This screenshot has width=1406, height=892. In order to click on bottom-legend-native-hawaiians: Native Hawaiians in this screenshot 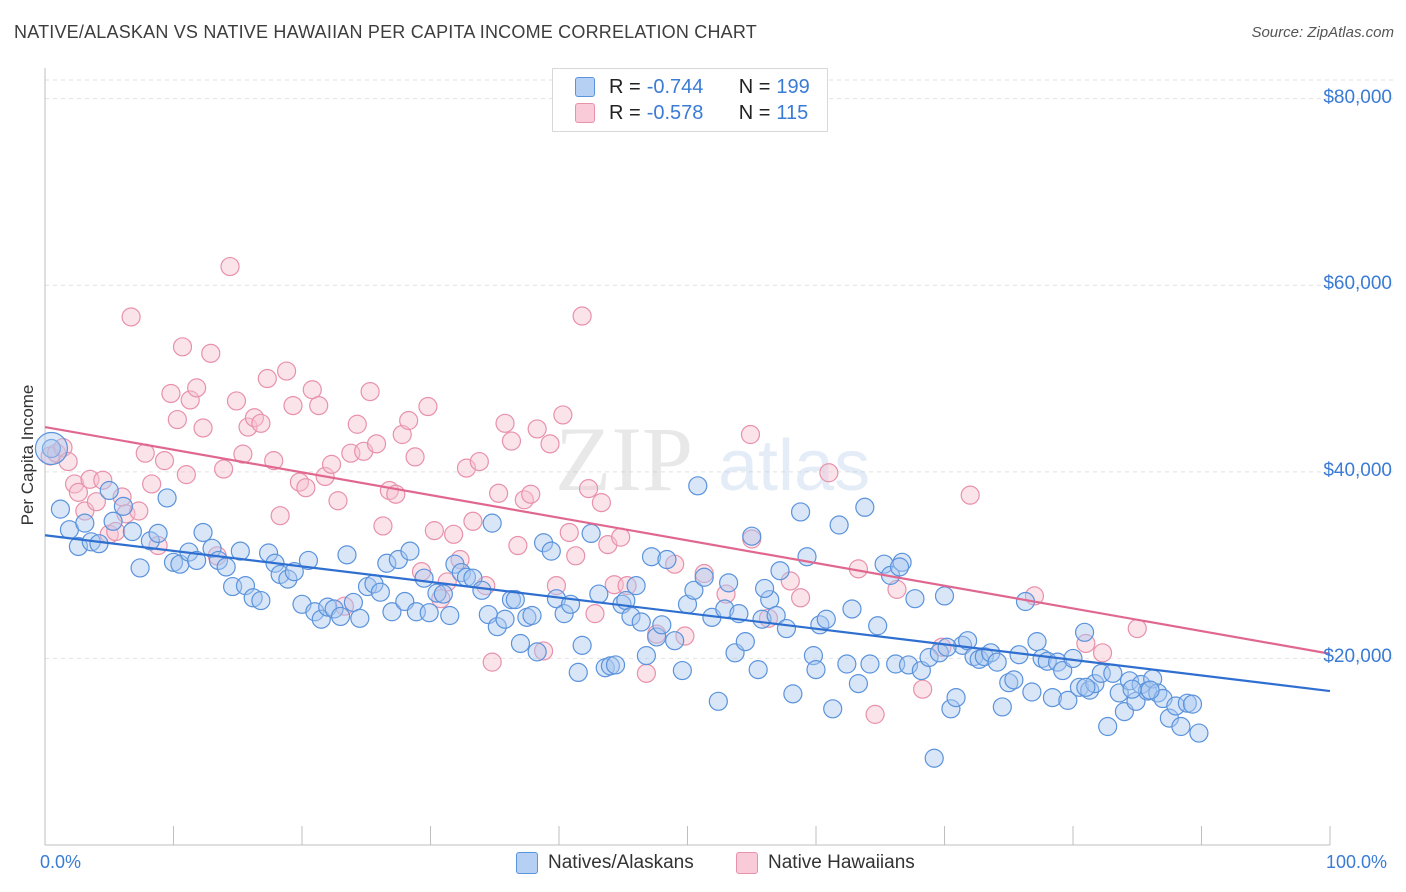, I will do `click(825, 863)`.